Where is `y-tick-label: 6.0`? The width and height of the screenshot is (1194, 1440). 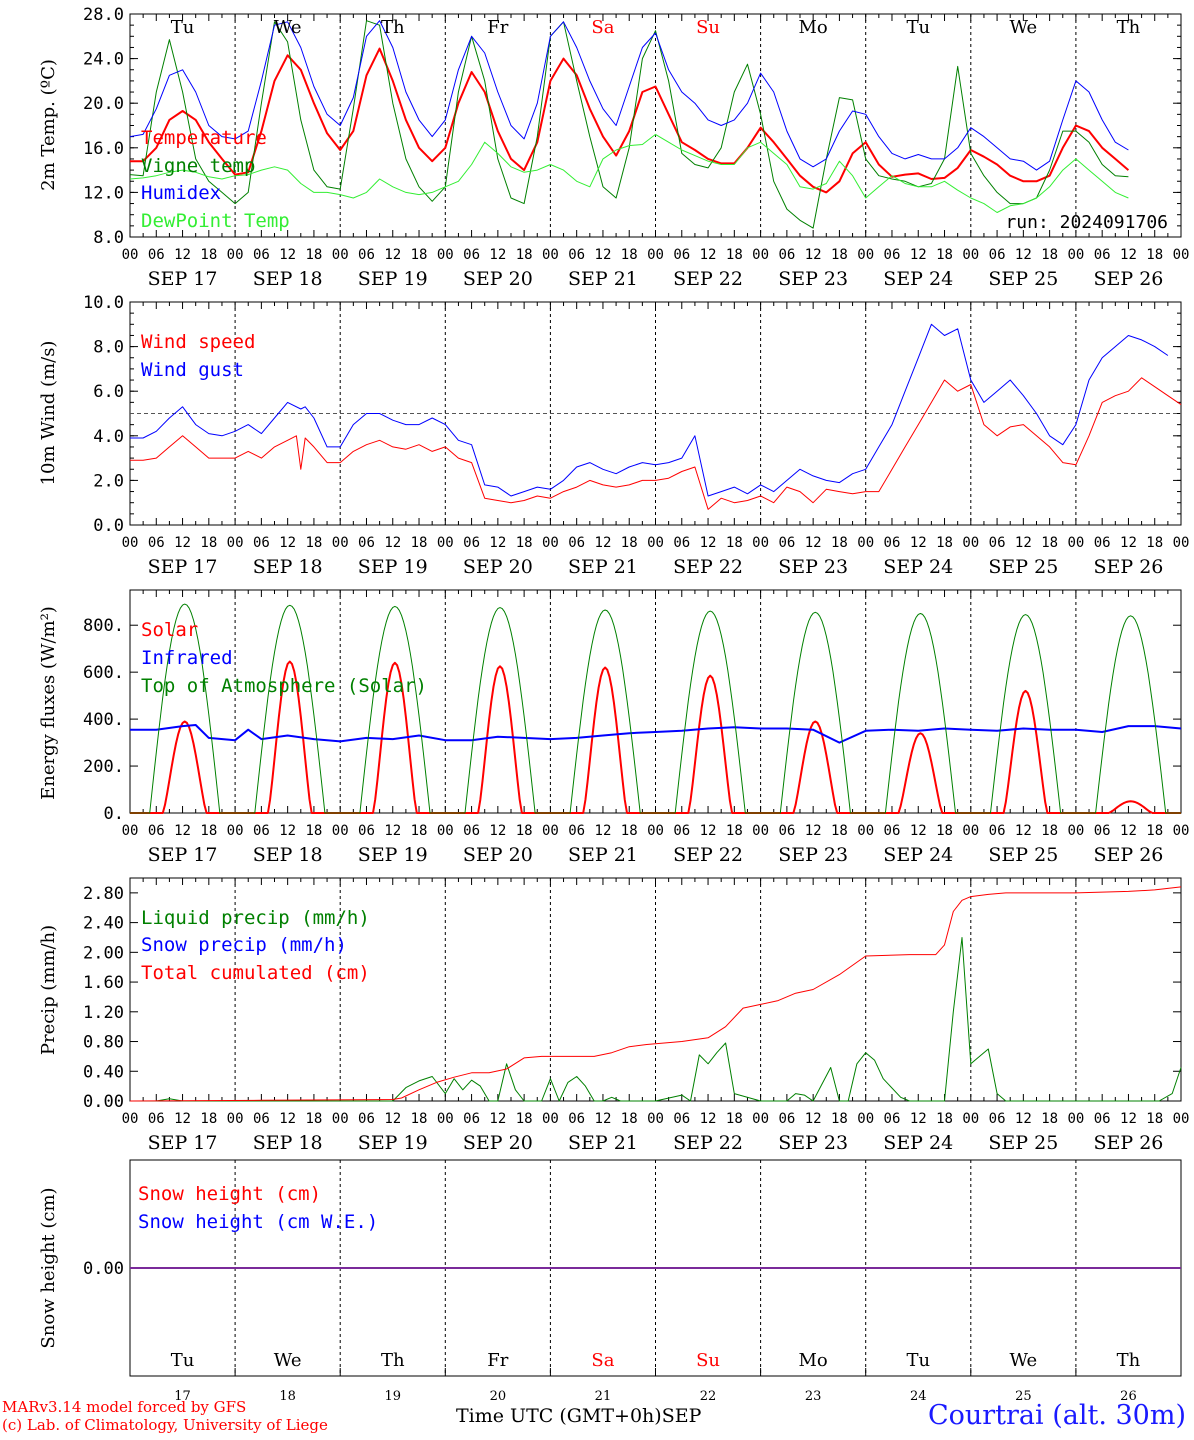
y-tick-label: 6.0 is located at coordinates (108, 392).